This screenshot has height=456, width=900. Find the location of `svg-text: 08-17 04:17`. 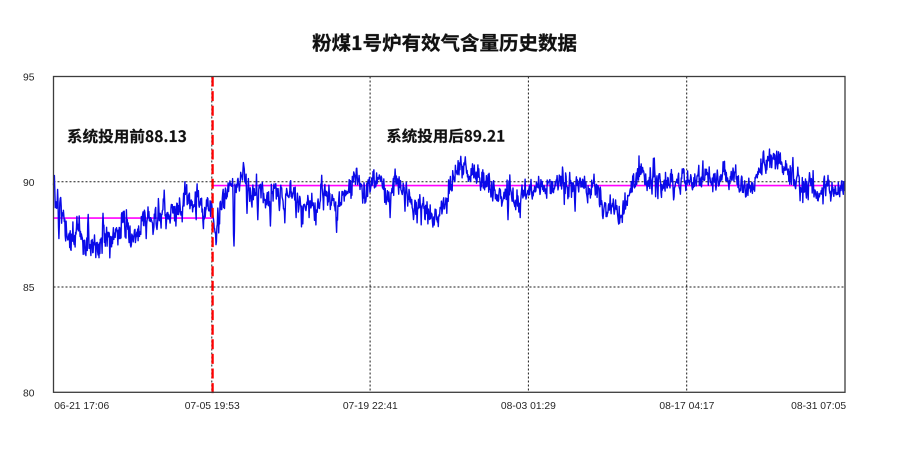

svg-text: 08-17 04:17 is located at coordinates (686, 406).